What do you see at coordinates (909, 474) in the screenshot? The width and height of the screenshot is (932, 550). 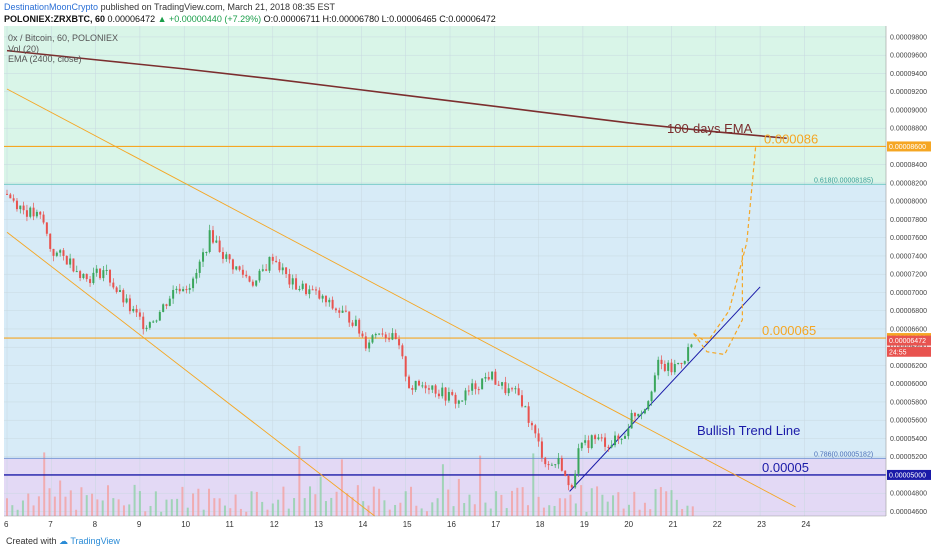 I see `price-tag-floor-bg` at bounding box center [909, 474].